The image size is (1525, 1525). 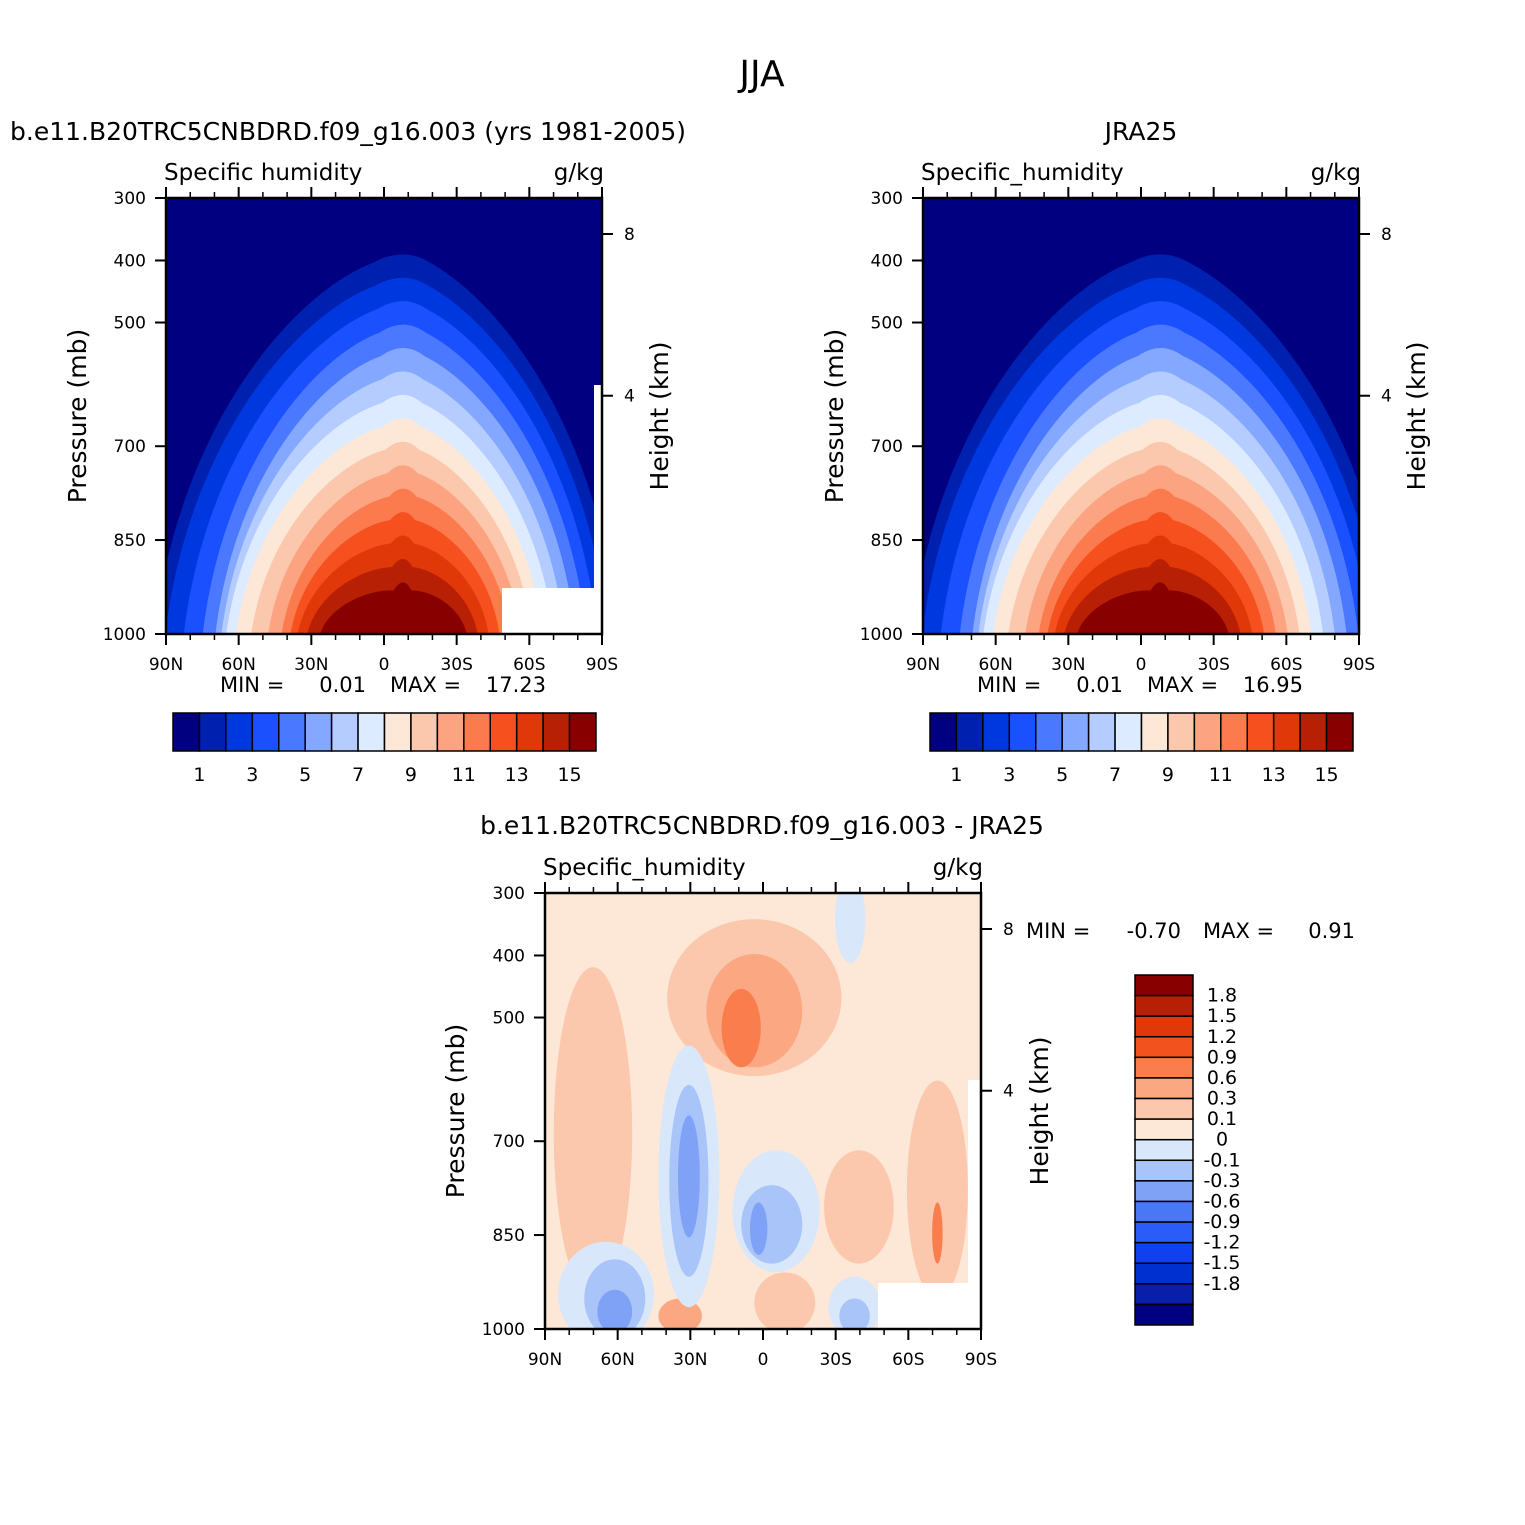 What do you see at coordinates (1039, 1111) in the screenshot?
I see `panel-difference-ylabel-right: Height (km)` at bounding box center [1039, 1111].